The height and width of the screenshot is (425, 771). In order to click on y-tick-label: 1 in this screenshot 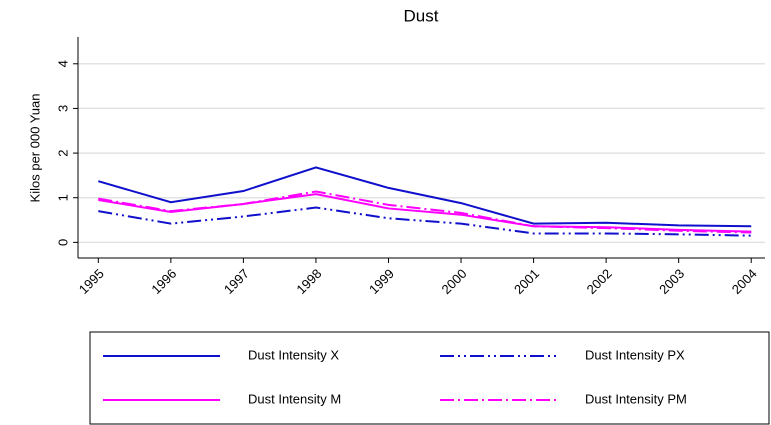, I will do `click(62, 197)`.